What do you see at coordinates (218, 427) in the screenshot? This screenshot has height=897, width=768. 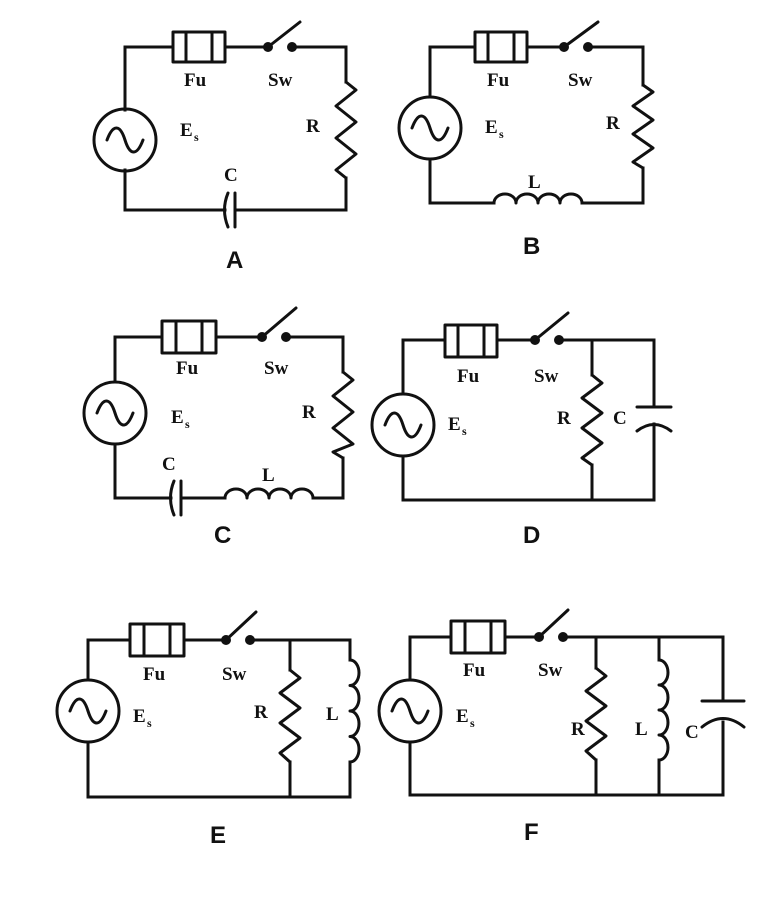 I see `circuit-c: Fu Sw R C L E s C` at bounding box center [218, 427].